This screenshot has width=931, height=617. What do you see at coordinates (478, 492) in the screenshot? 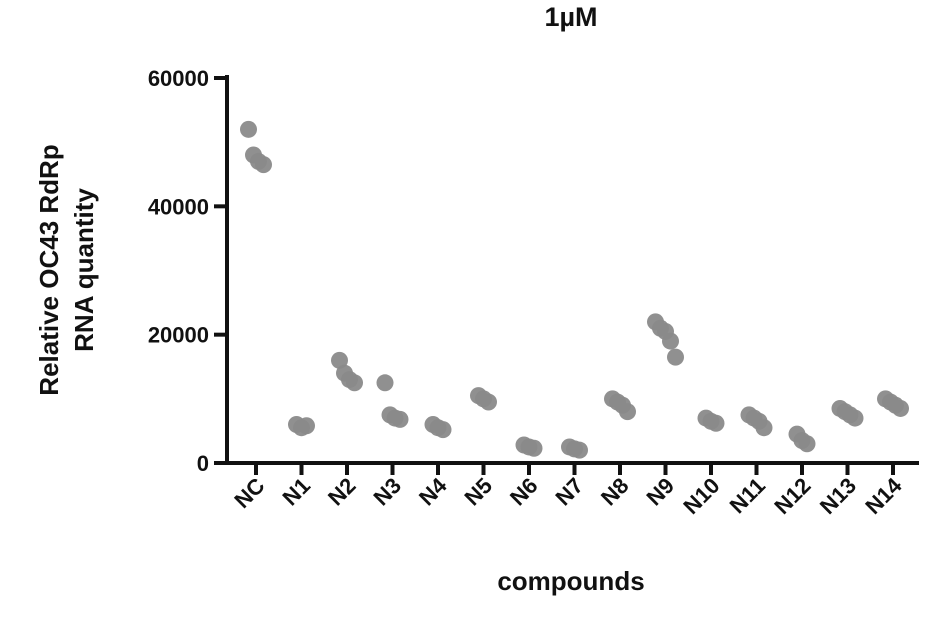
I see `x-tick-label: N5` at bounding box center [478, 492].